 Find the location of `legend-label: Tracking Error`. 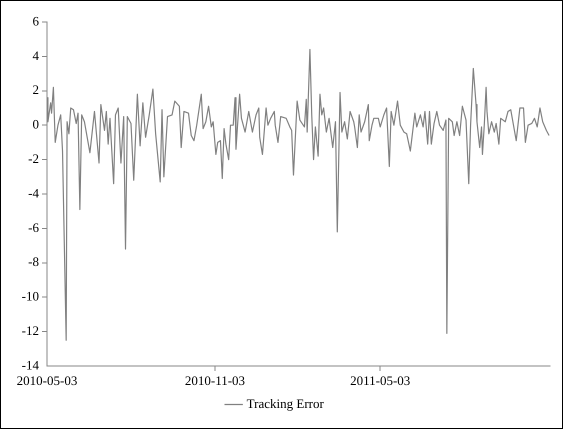

legend-label: Tracking Error is located at coordinates (285, 403).